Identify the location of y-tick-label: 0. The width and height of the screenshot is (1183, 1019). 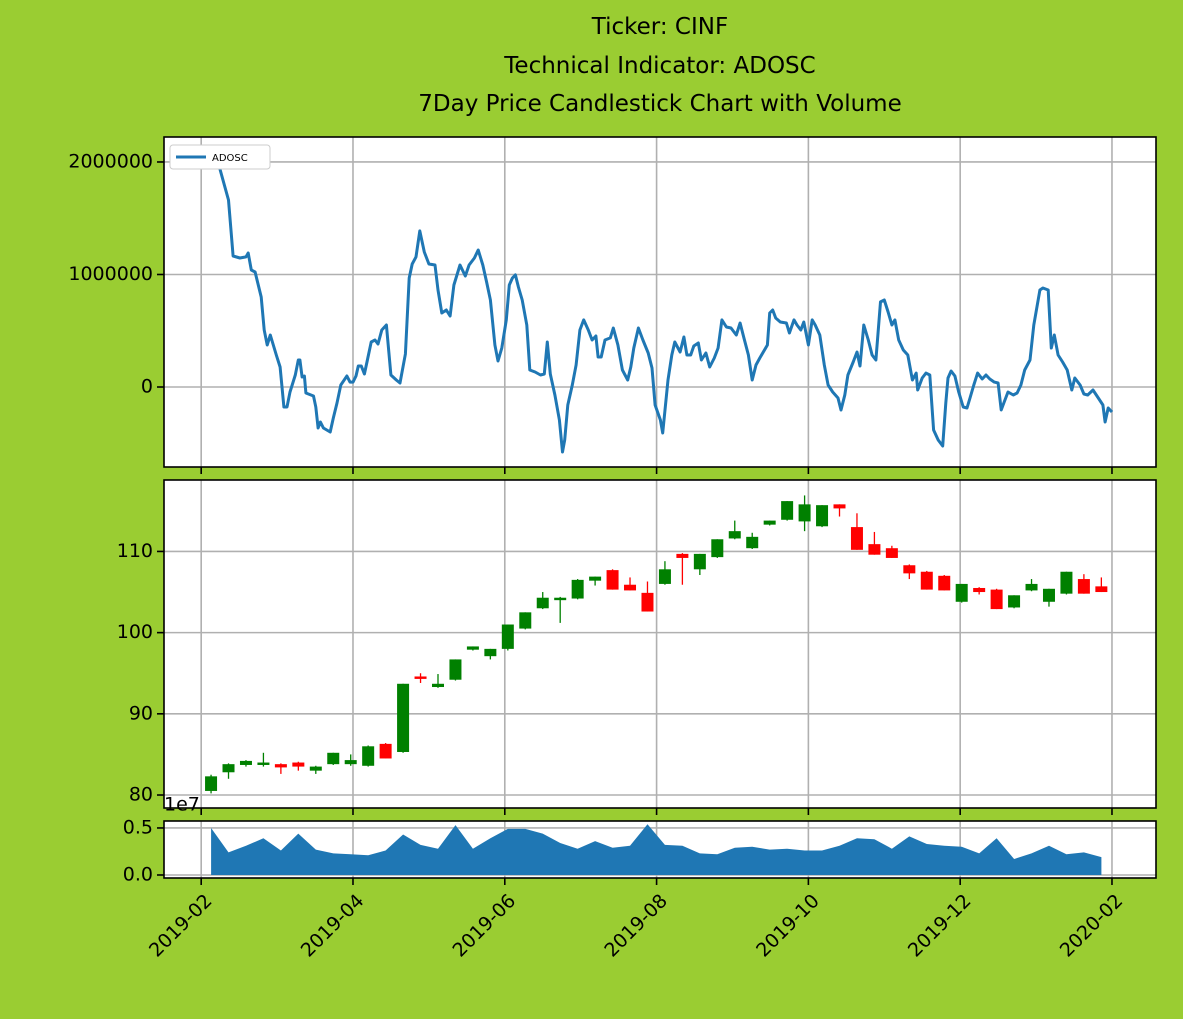
(147, 387).